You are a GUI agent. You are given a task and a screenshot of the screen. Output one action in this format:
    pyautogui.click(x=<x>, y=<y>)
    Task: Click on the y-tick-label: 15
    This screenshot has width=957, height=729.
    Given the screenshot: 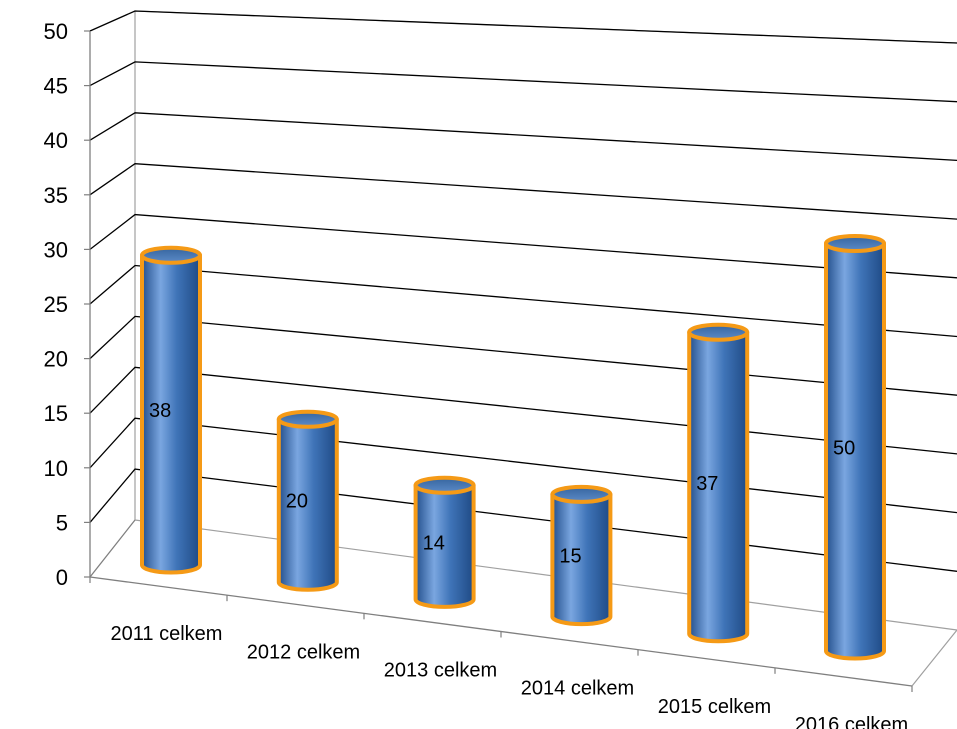 What is the action you would take?
    pyautogui.click(x=56, y=413)
    